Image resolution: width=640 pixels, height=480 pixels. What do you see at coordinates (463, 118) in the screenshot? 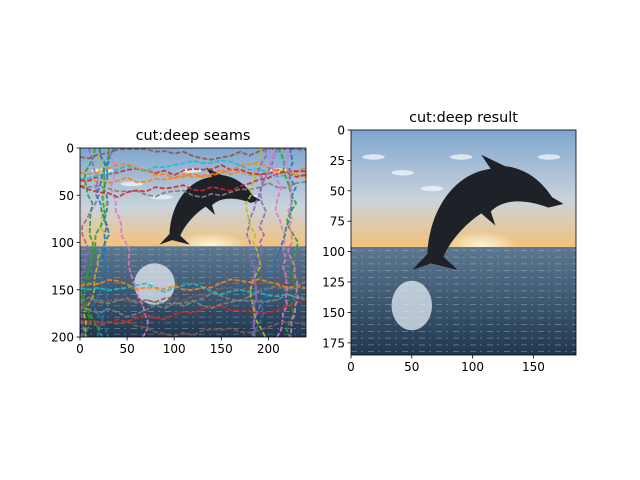
I see `axes-title: cut:deep result` at bounding box center [463, 118].